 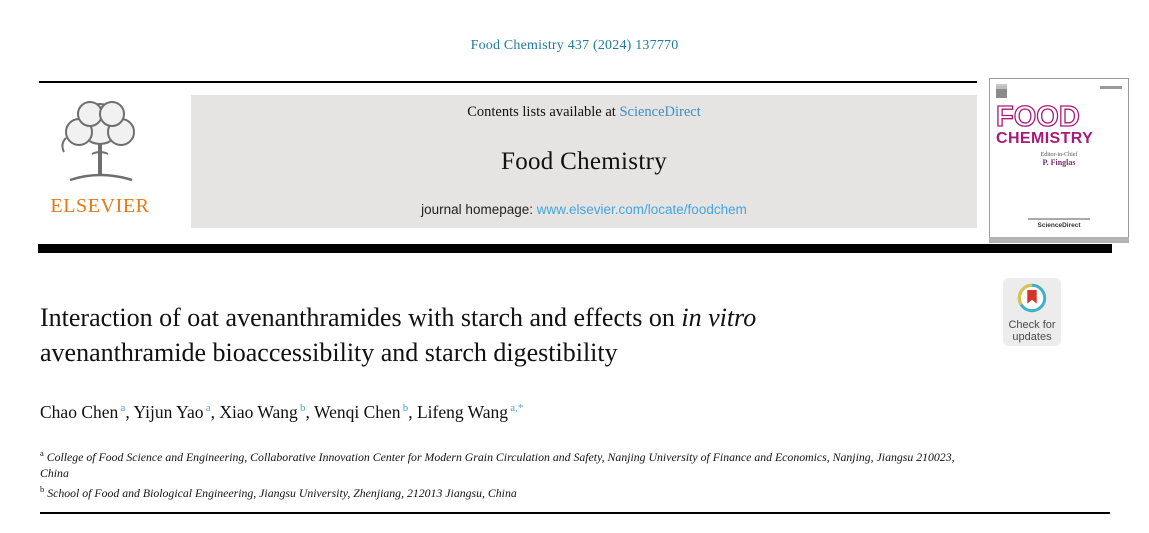 I want to click on check-badge-line1: Check for, so click(x=1032, y=325).